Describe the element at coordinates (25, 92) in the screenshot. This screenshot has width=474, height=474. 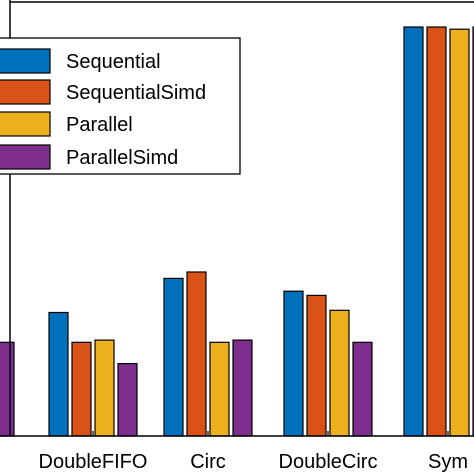
I see `legend-swatch-sequentialsimd` at that location.